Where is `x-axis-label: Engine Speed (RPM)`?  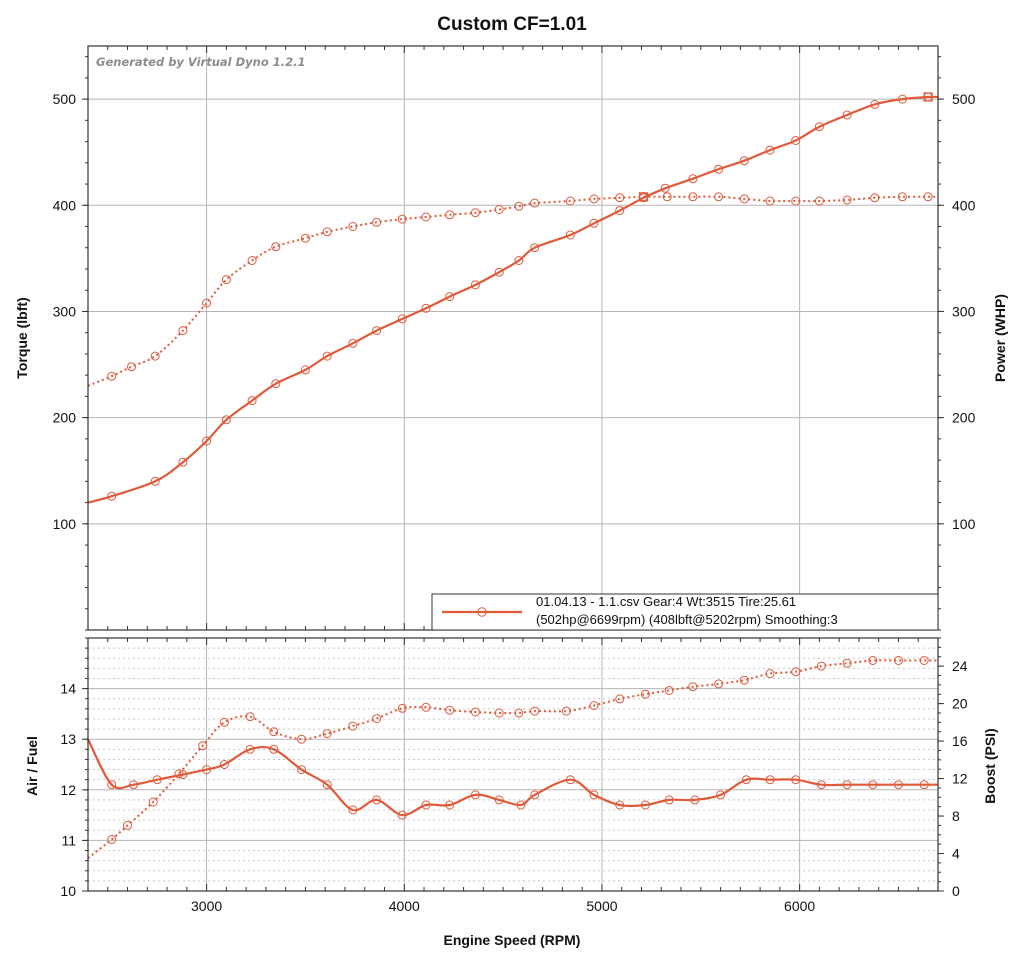 x-axis-label: Engine Speed (RPM) is located at coordinates (512, 940).